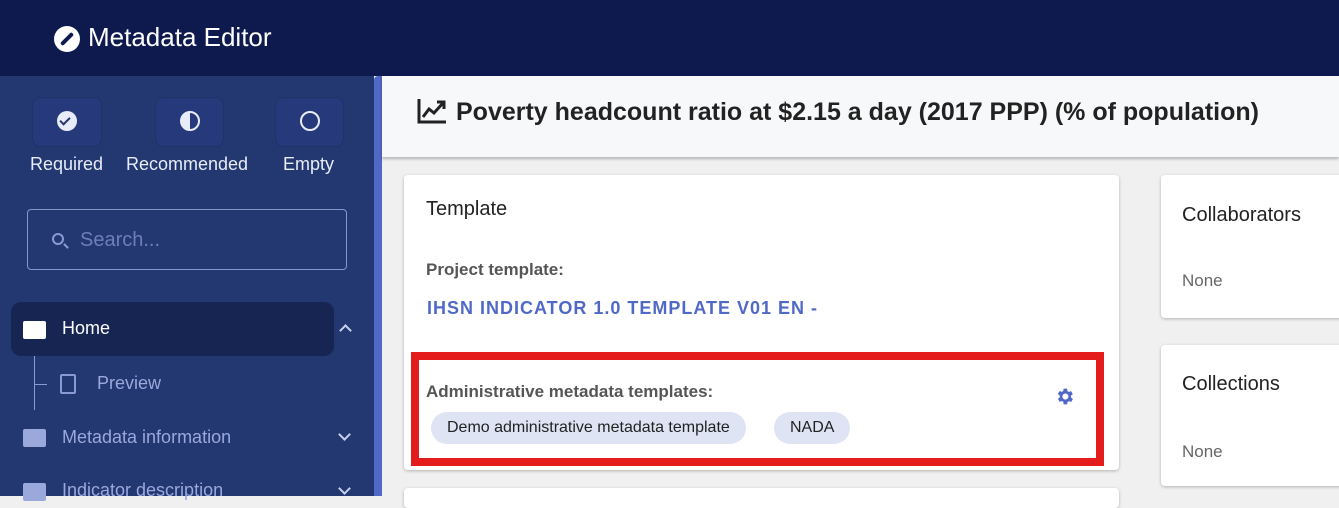 This screenshot has width=1339, height=508. Describe the element at coordinates (1064, 396) in the screenshot. I see `gear-icon` at that location.